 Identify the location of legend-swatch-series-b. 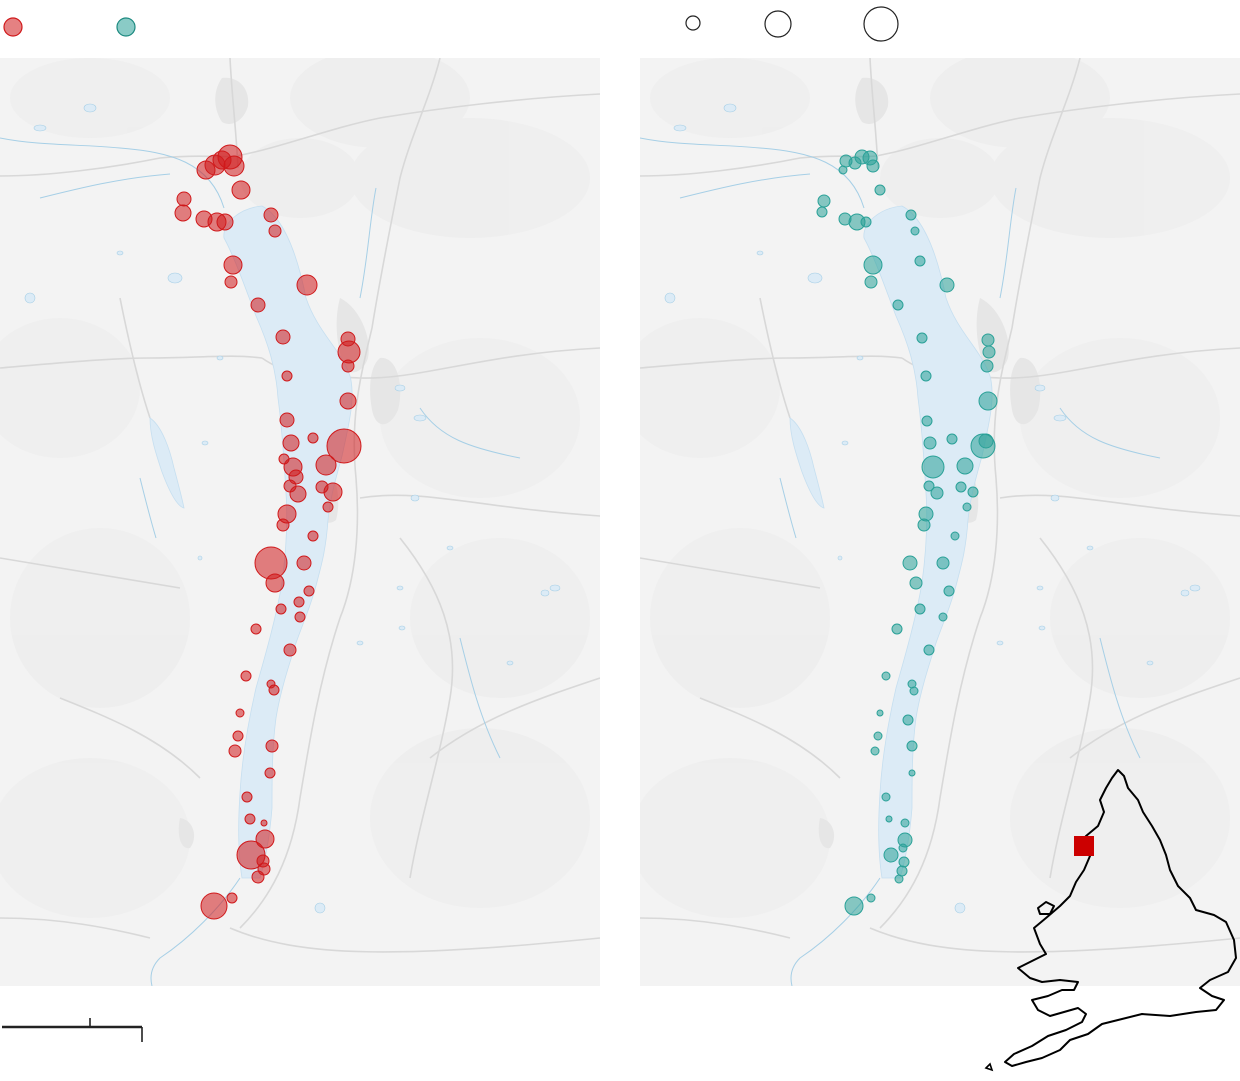
(126, 27).